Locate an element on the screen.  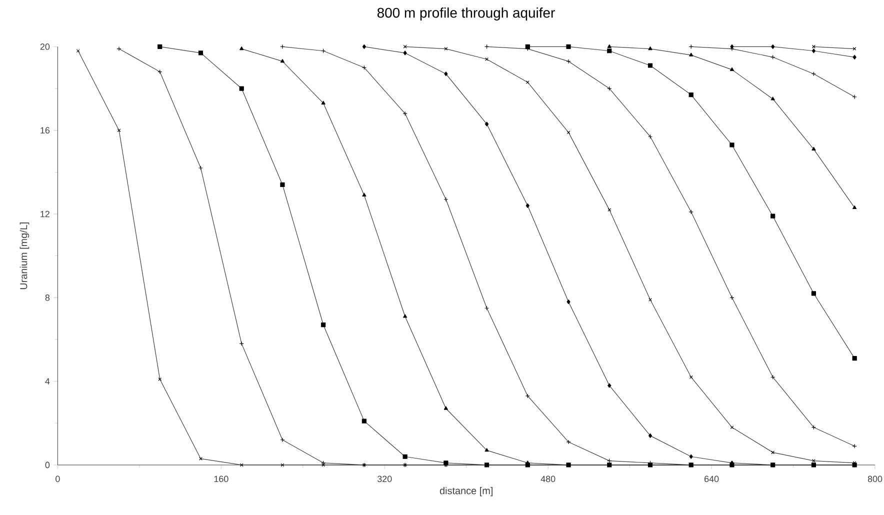
y-tick-label: 12 is located at coordinates (45, 214).